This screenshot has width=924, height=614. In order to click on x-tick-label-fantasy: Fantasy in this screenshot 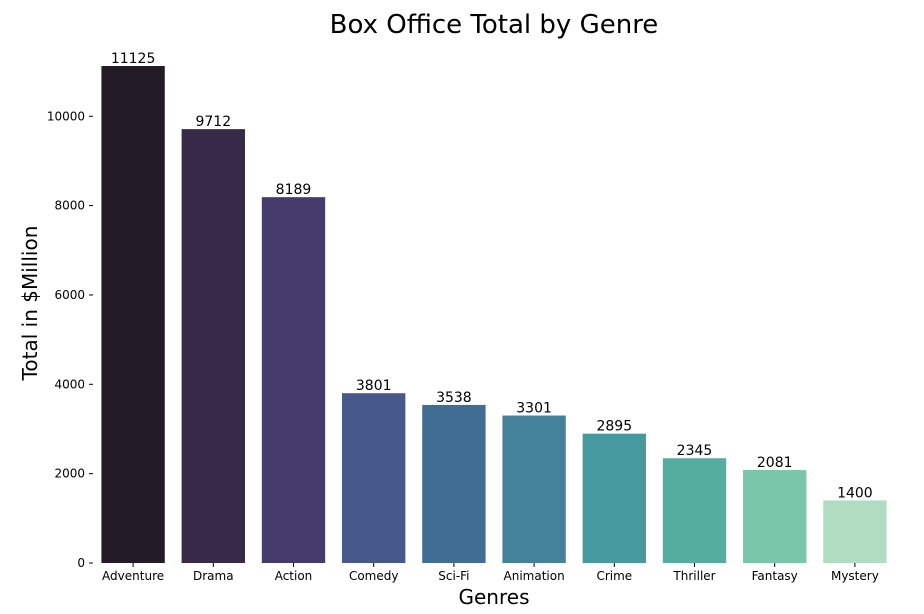, I will do `click(775, 576)`.